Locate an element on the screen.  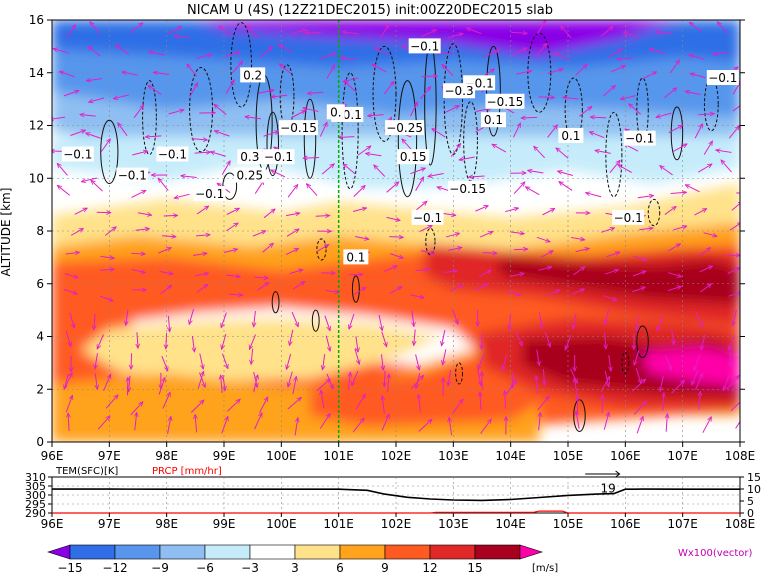
x-tick-label: 106E is located at coordinates (625, 456).